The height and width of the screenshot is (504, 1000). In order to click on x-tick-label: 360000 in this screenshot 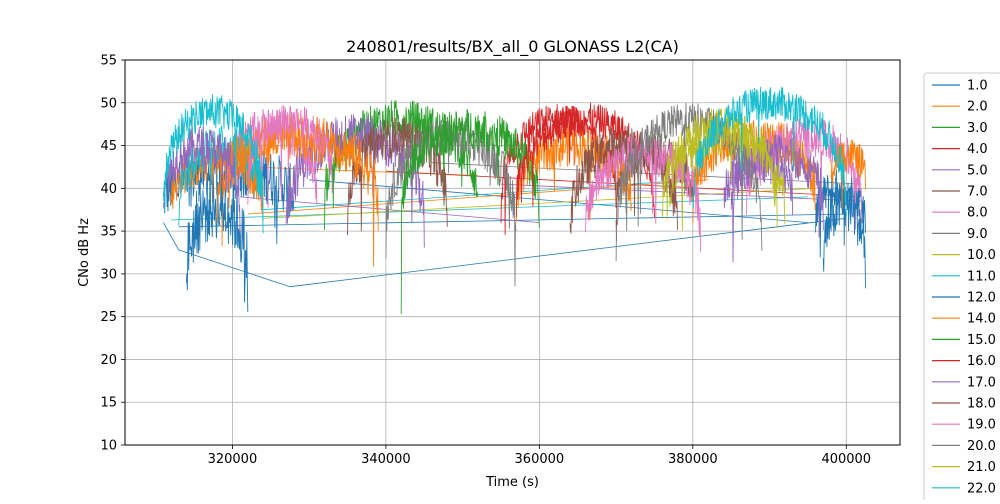, I will do `click(540, 459)`.